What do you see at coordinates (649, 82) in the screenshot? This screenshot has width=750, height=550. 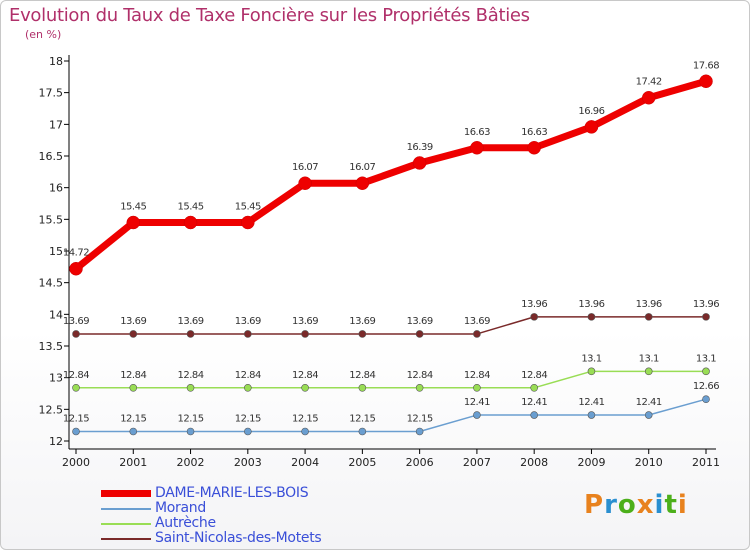 I see `data-label: 17.42` at bounding box center [649, 82].